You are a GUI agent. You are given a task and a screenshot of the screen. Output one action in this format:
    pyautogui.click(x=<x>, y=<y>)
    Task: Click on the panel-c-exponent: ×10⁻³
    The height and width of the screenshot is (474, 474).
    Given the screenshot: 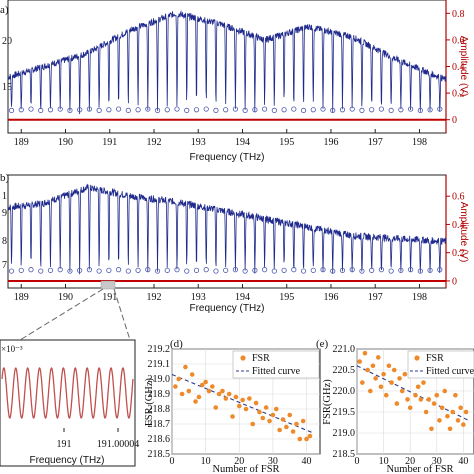 What is the action you would take?
    pyautogui.click(x=12, y=349)
    